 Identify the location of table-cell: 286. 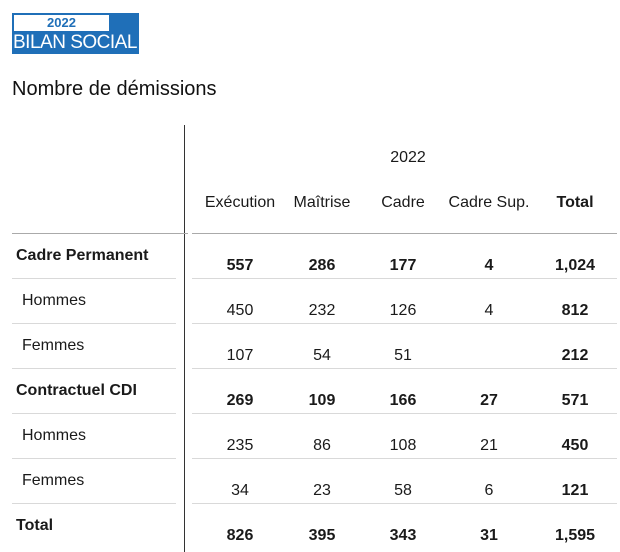
(322, 265).